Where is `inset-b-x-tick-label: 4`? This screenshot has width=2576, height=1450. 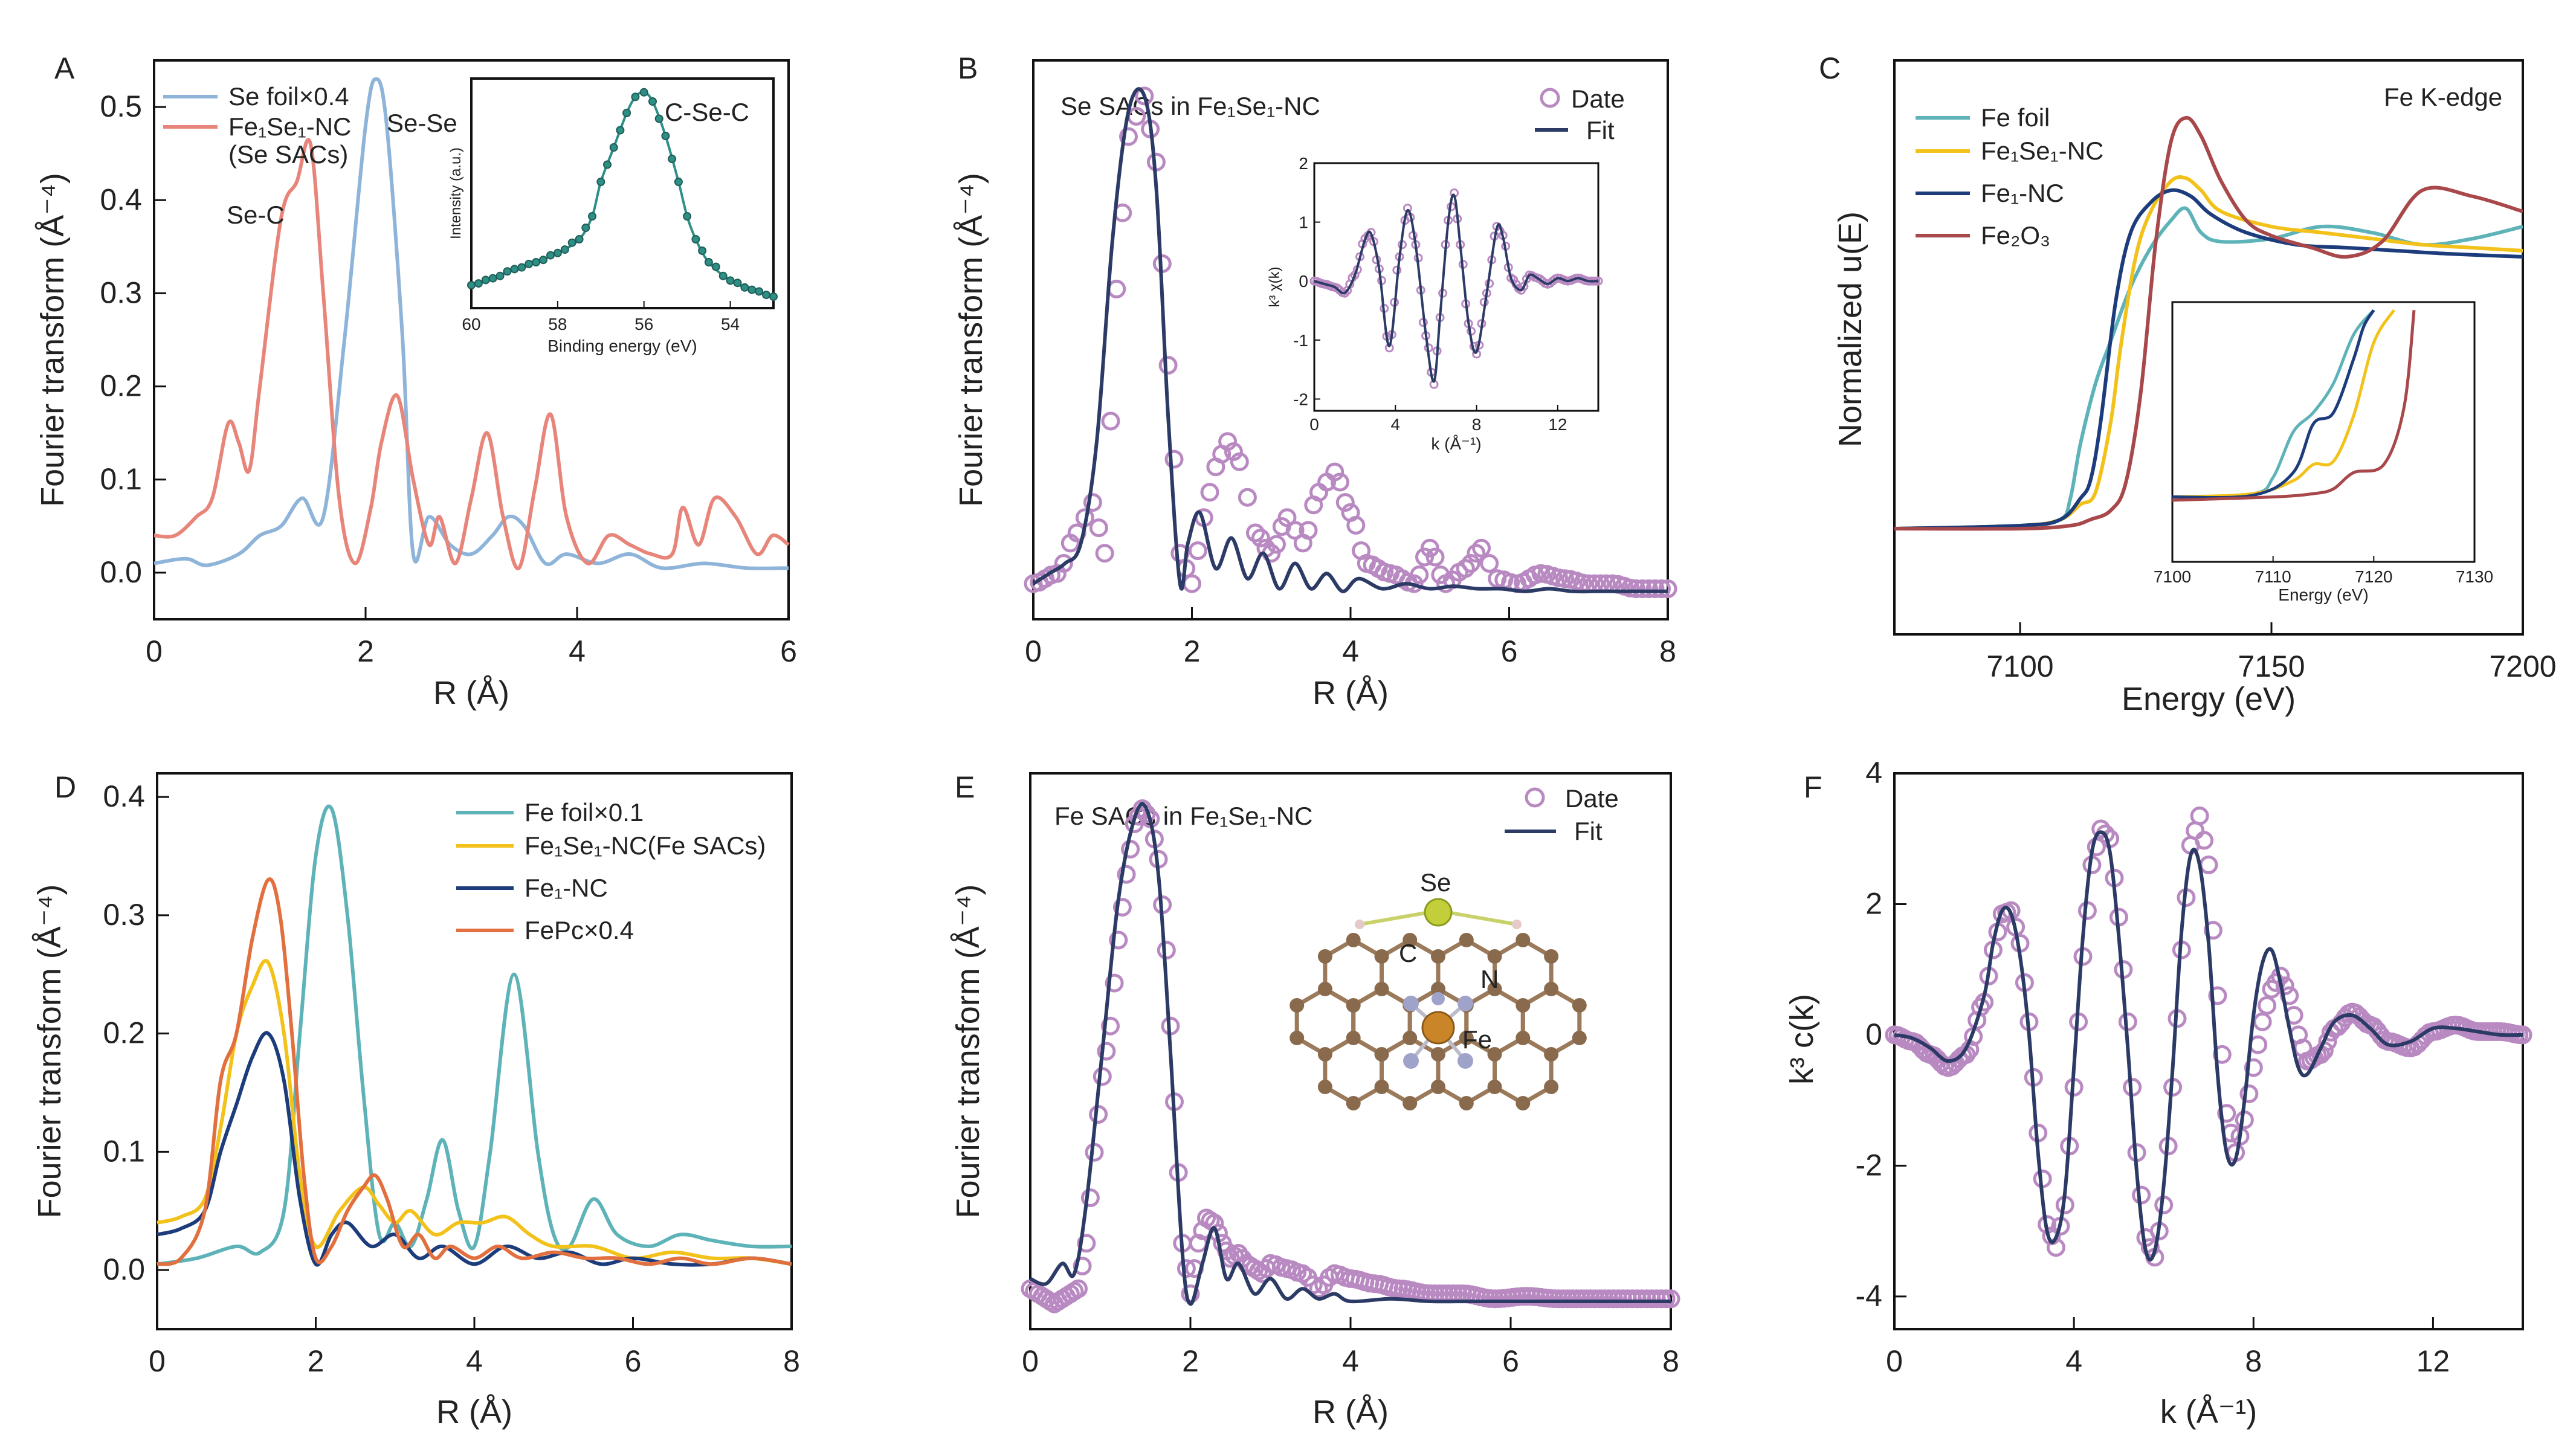
inset-b-x-tick-label: 4 is located at coordinates (1395, 424).